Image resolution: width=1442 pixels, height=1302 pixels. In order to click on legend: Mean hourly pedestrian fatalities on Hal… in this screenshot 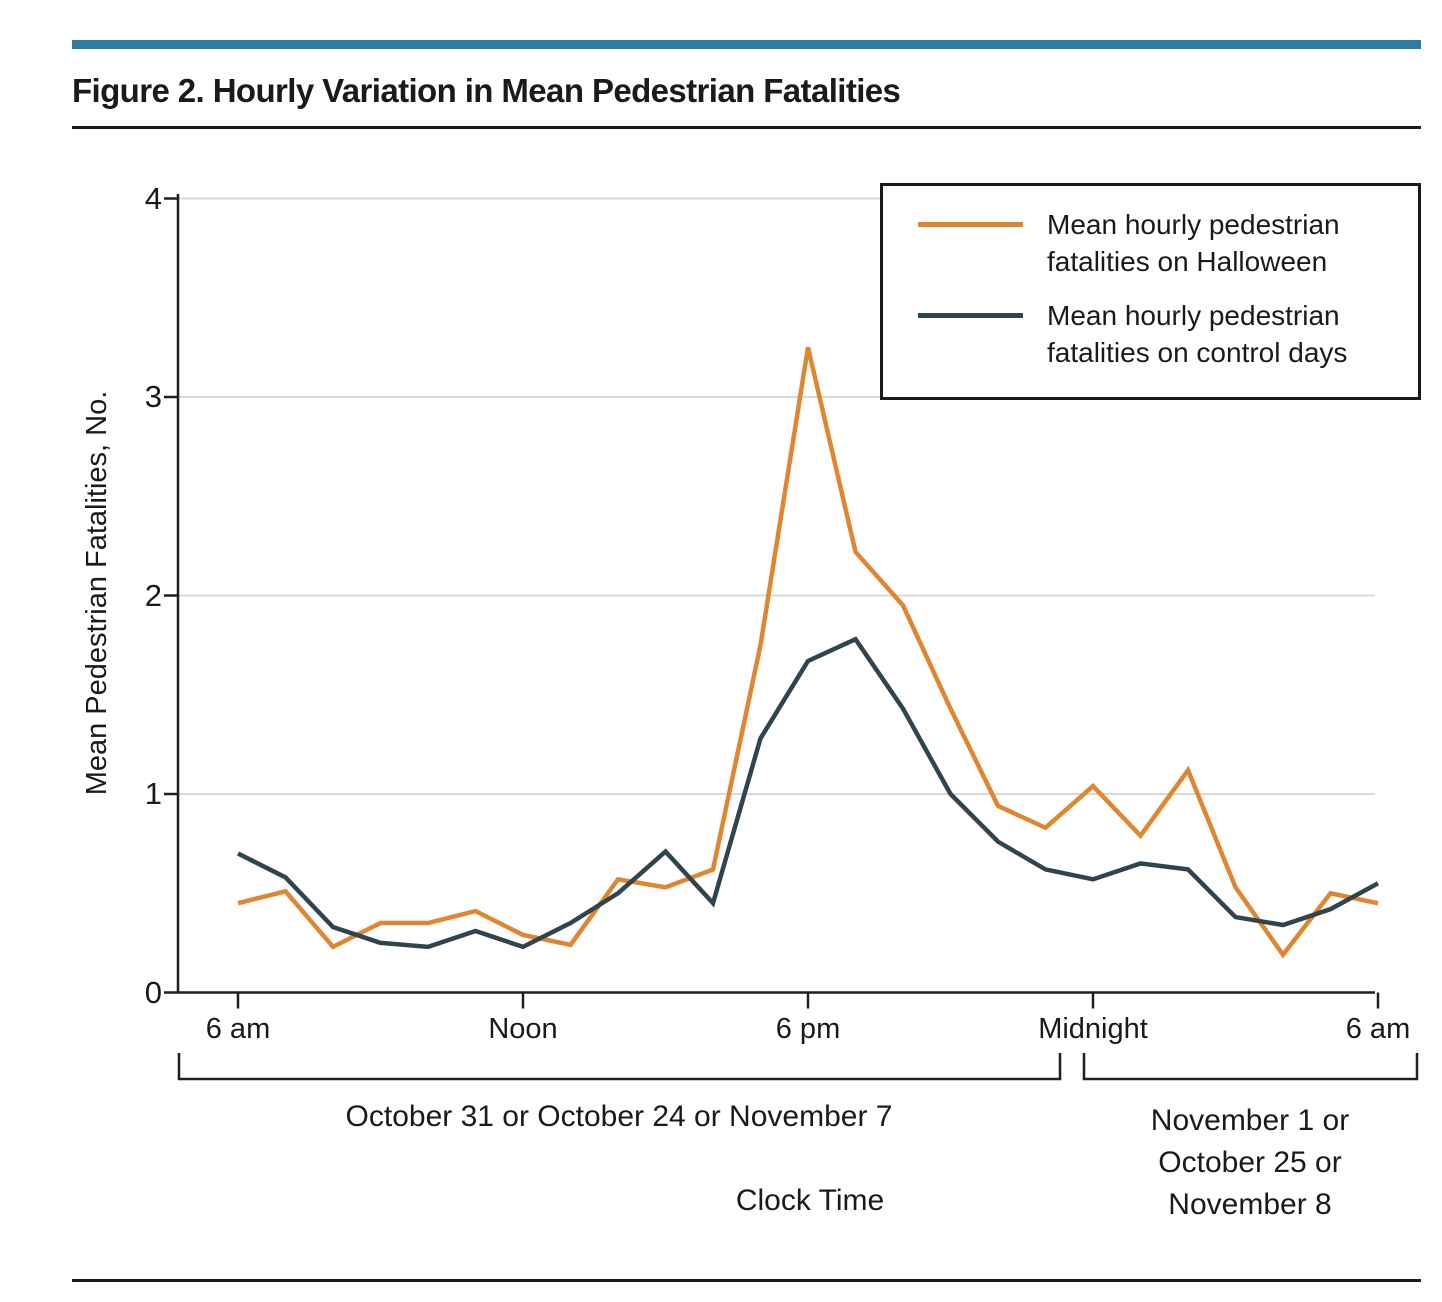, I will do `click(1150, 291)`.